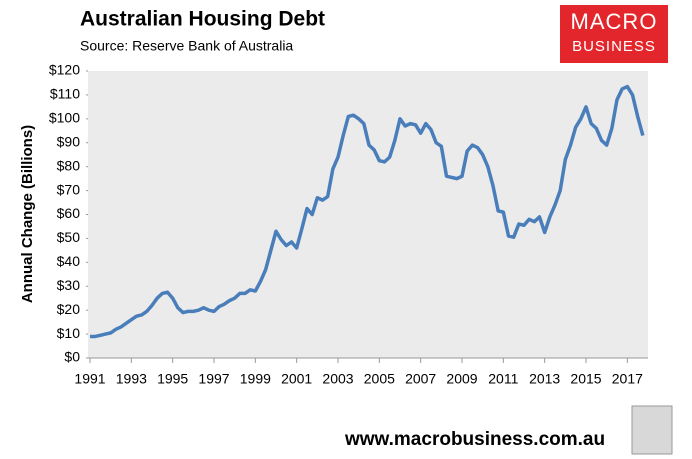 This screenshot has height=459, width=692. Describe the element at coordinates (296, 379) in the screenshot. I see `x-tick-label: 2001` at that location.